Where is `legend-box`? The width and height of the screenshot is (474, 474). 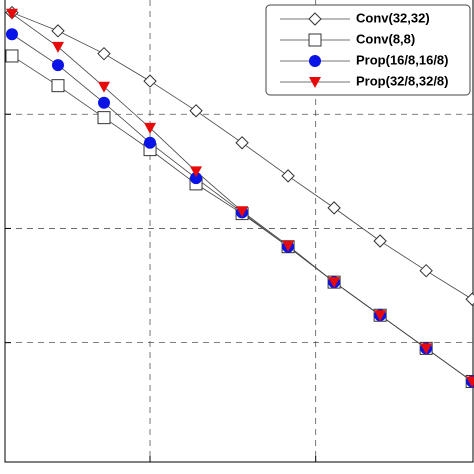 legend-box is located at coordinates (368, 50).